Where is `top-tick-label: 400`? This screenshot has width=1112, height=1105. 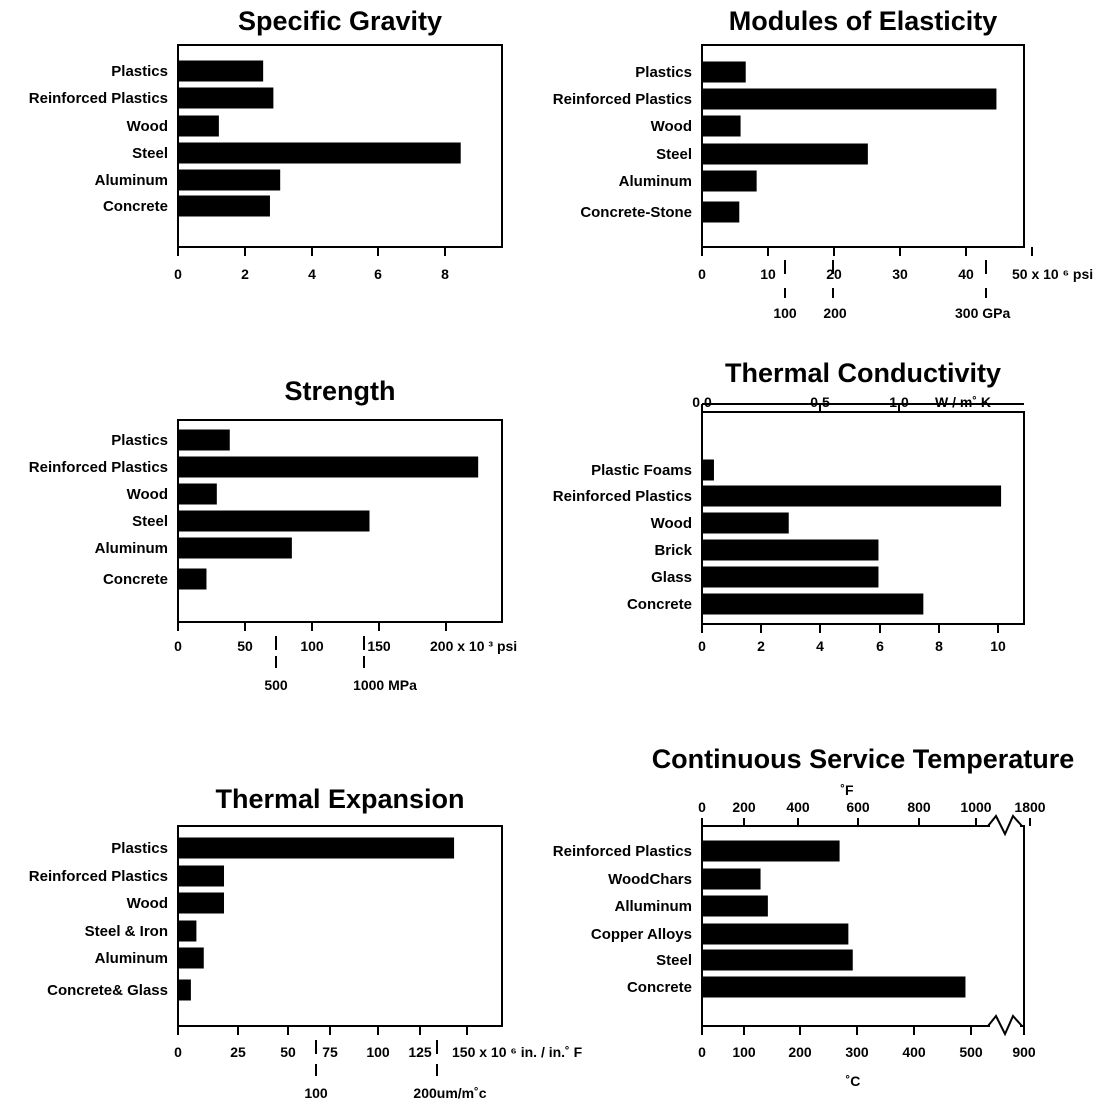 top-tick-label: 400 is located at coordinates (798, 807).